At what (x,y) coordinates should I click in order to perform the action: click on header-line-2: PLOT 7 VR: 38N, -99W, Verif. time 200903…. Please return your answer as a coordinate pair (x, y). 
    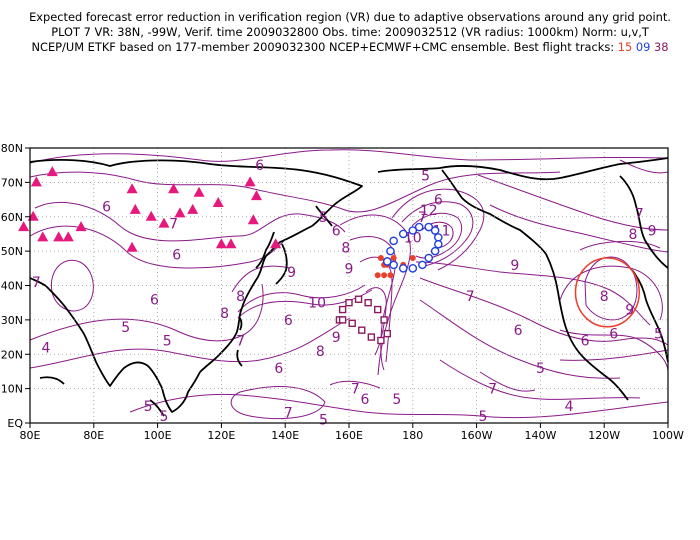
    Looking at the image, I should click on (350, 32).